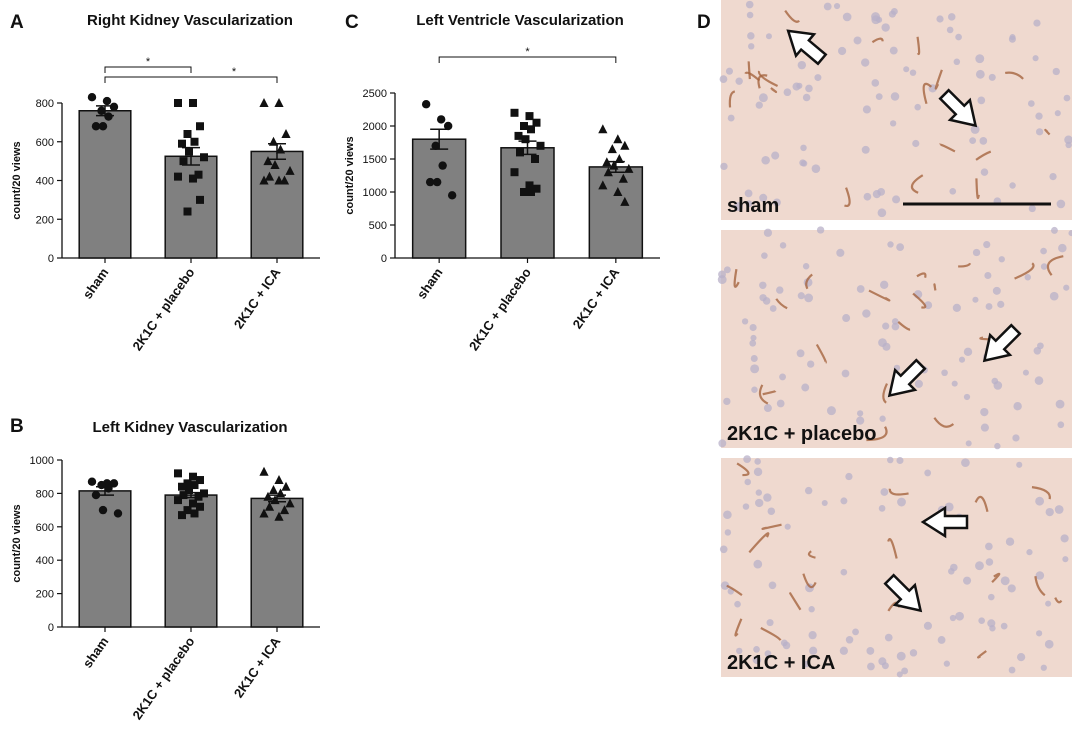 Image resolution: width=1072 pixels, height=731 pixels. What do you see at coordinates (527, 59) in the screenshot?
I see `significance-bracket` at bounding box center [527, 59].